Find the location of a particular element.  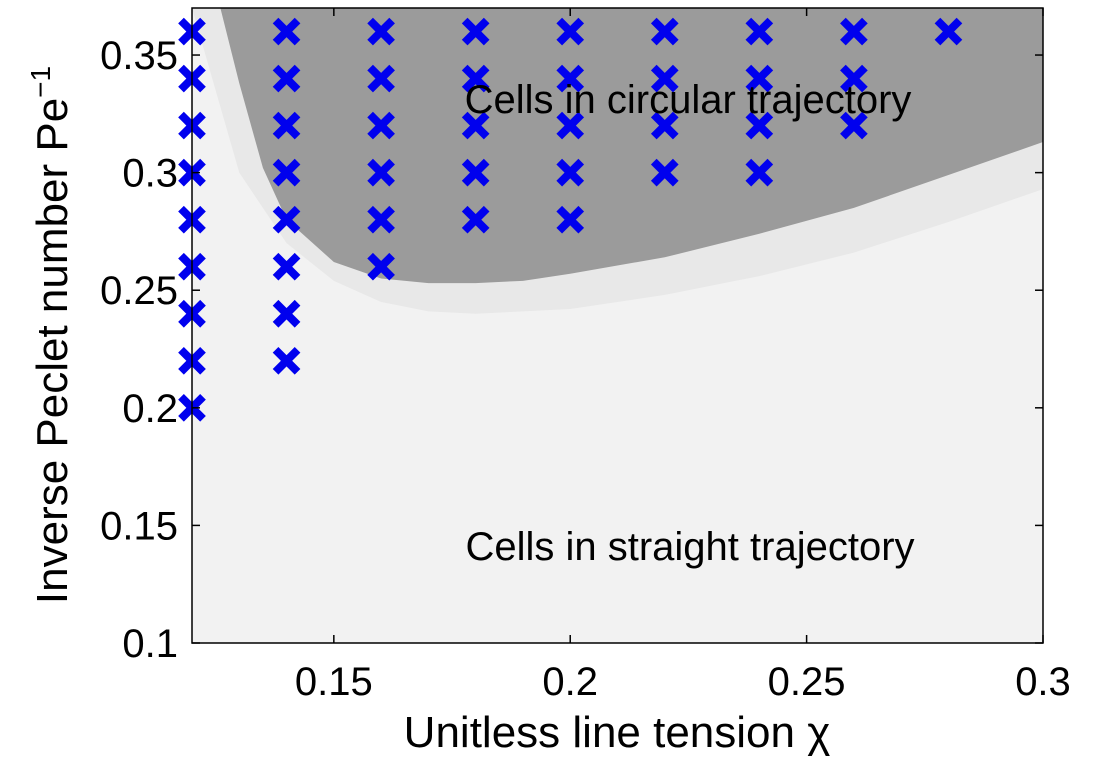

circular-region-label: Cells in circular trajectory is located at coordinates (688, 100).